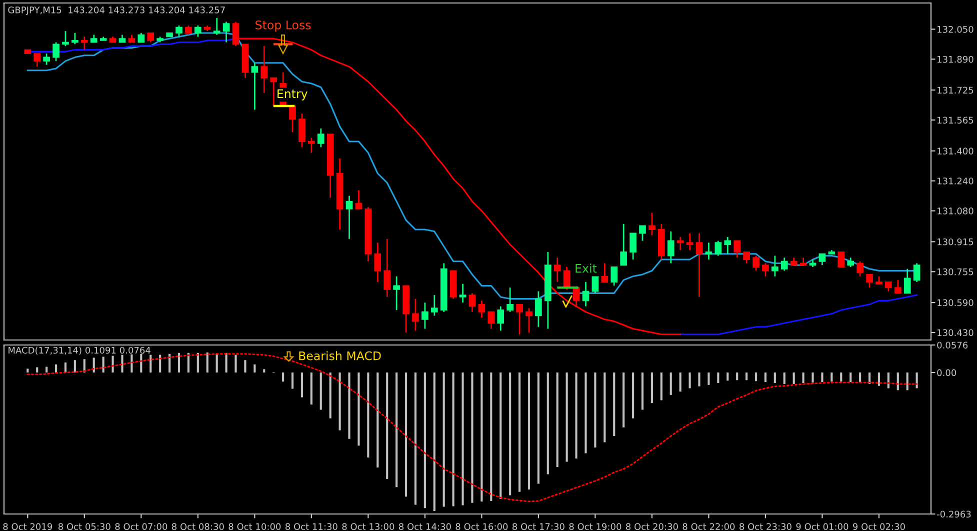 The width and height of the screenshot is (977, 531). Describe the element at coordinates (311, 526) in the screenshot. I see `x-tick-label: 8 Oct 11:30` at that location.